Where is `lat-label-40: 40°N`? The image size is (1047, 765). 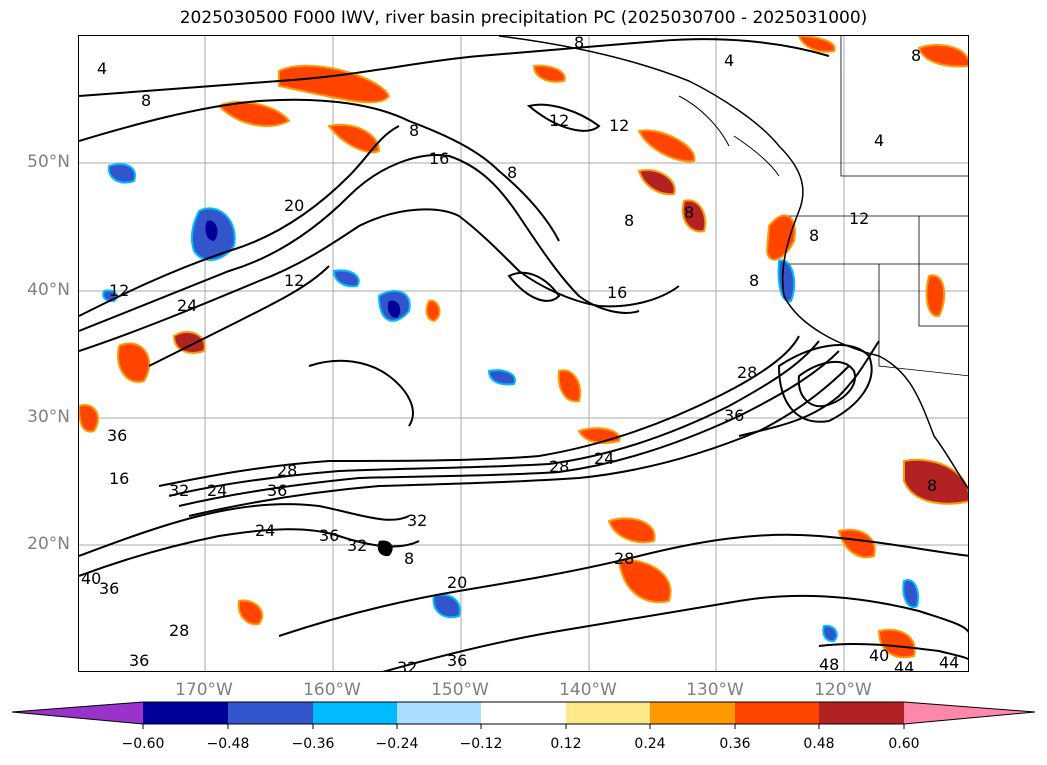
lat-label-40: 40°N is located at coordinates (48, 290).